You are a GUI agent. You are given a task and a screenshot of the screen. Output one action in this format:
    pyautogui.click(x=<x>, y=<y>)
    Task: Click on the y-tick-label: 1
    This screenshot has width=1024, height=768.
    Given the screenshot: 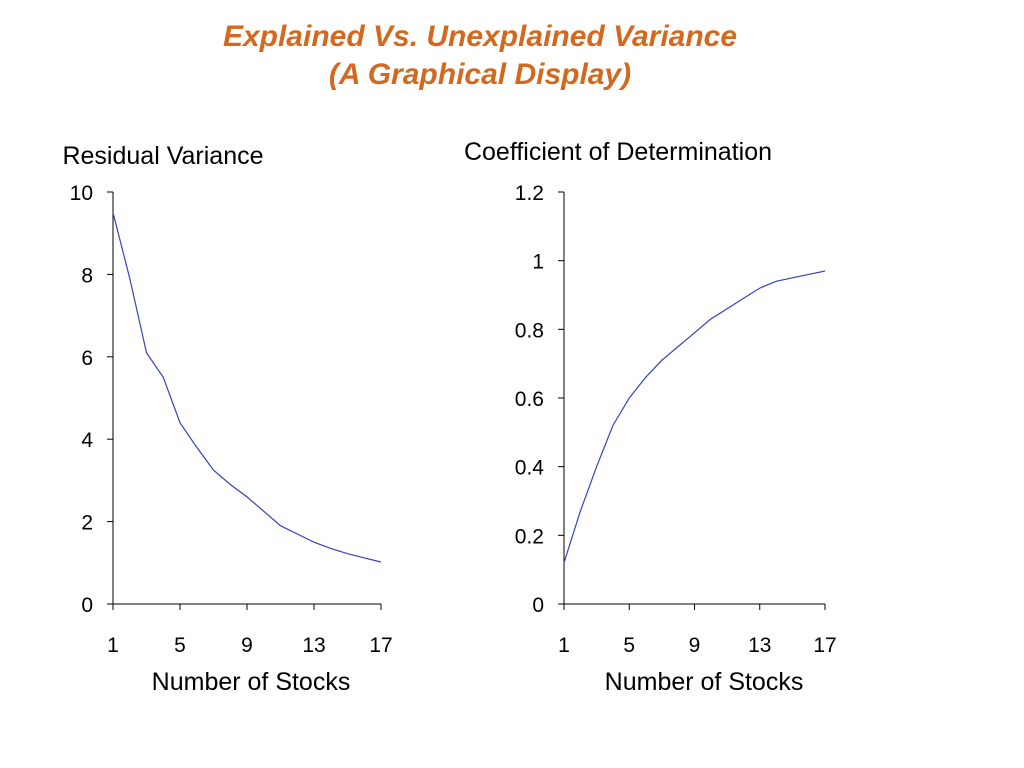 What is the action you would take?
    pyautogui.click(x=538, y=262)
    